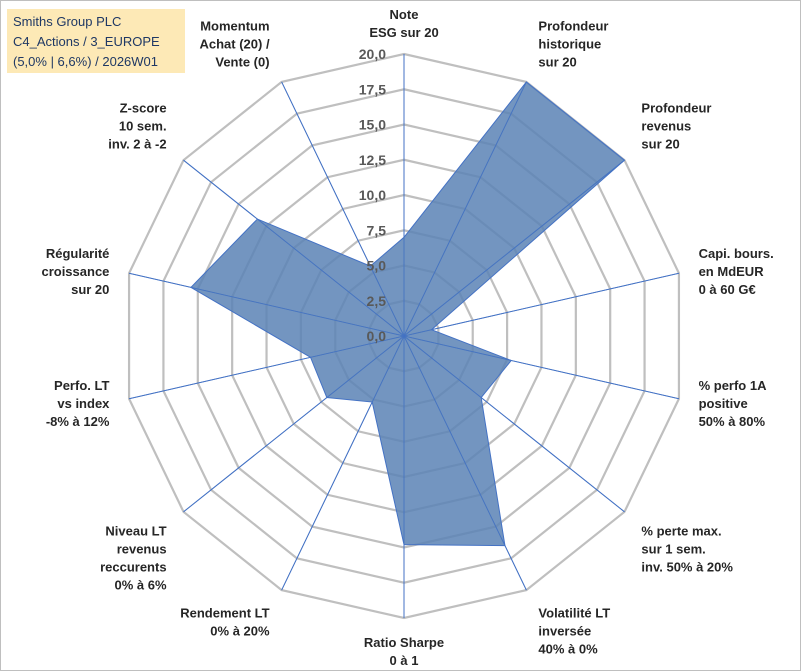 Image resolution: width=801 pixels, height=671 pixels. What do you see at coordinates (687, 549) in the screenshot?
I see `category-label: % perte max. sur 1 sem. inv. 50% à 20%` at bounding box center [687, 549].